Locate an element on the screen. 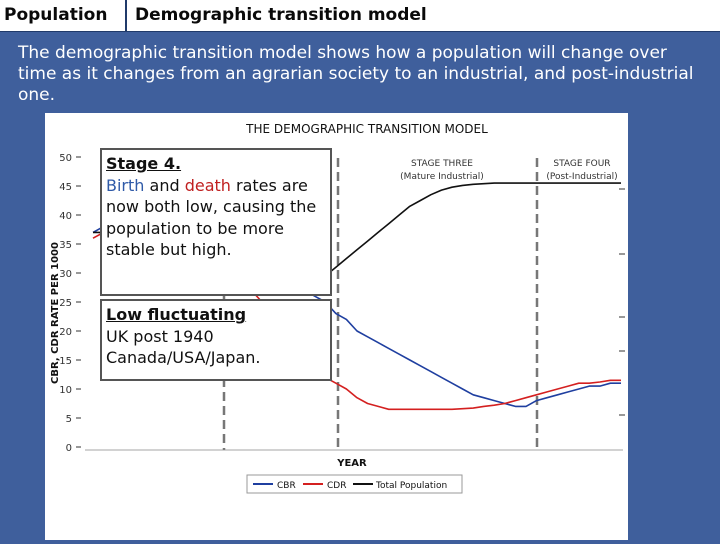 The width and height of the screenshot is (720, 544). y-tick-label: 35 is located at coordinates (65, 245).